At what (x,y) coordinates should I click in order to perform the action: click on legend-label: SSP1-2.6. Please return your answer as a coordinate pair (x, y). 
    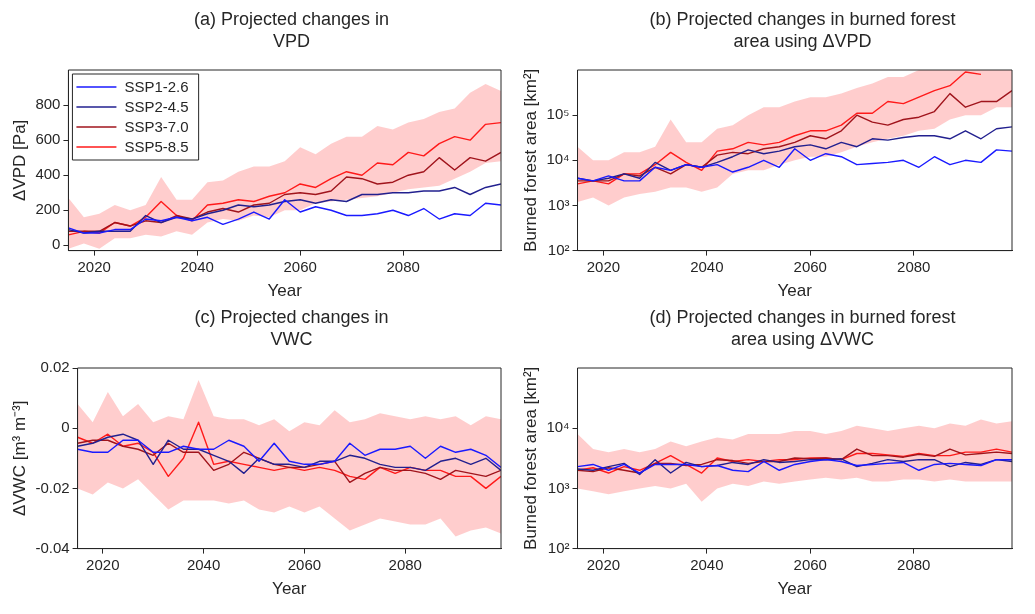
    Looking at the image, I should click on (156, 87).